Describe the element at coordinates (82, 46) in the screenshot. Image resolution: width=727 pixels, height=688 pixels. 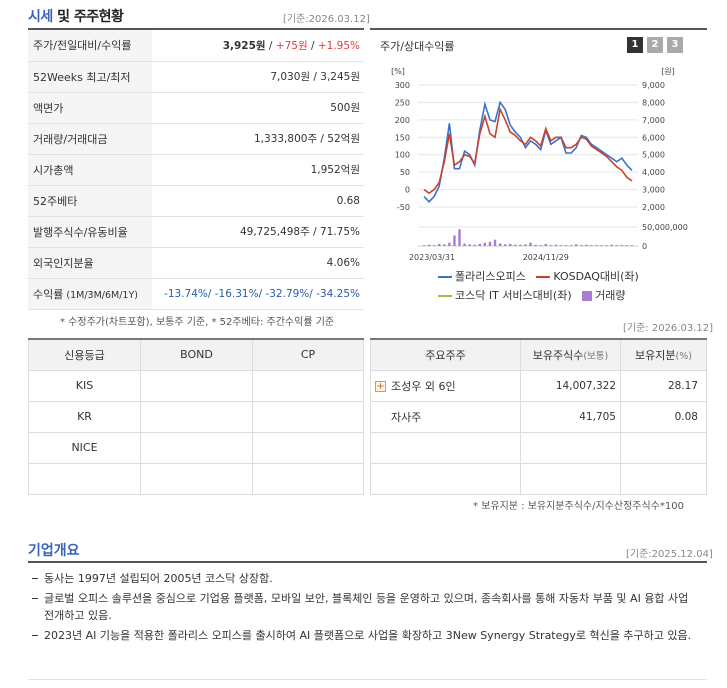
I see `info-label-text: 주가/전일대비/수익률` at that location.